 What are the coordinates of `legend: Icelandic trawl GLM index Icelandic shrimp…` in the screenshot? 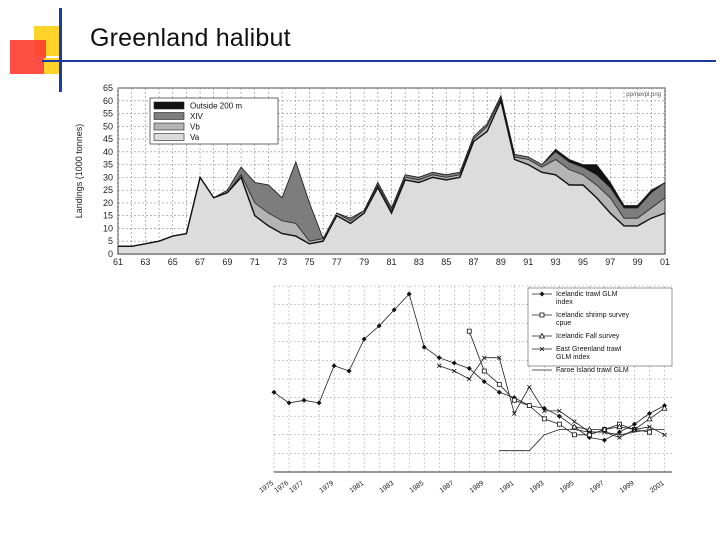 It's located at (600, 330).